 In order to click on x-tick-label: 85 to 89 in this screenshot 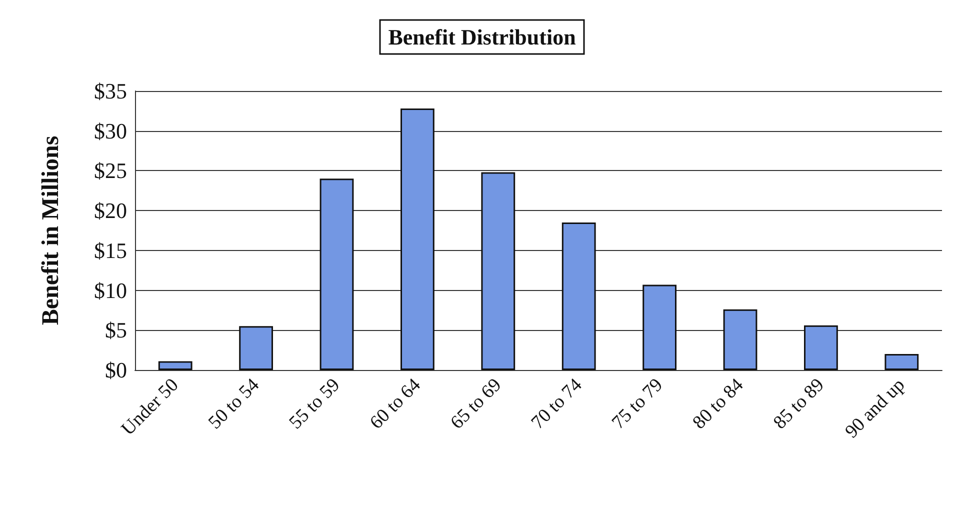, I will do `click(799, 404)`.